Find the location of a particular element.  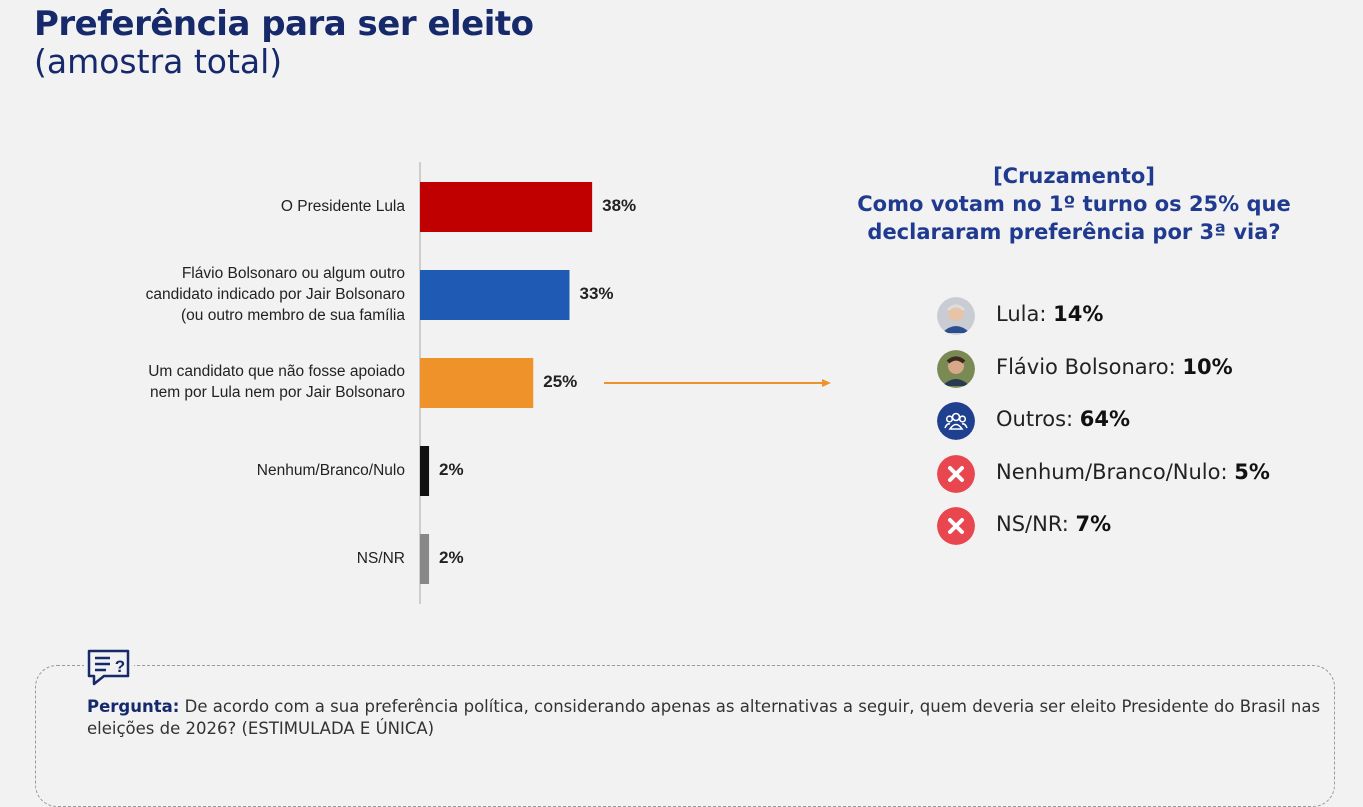

category-line: candidato indicado por Jair Bolsonaro is located at coordinates (275, 294).